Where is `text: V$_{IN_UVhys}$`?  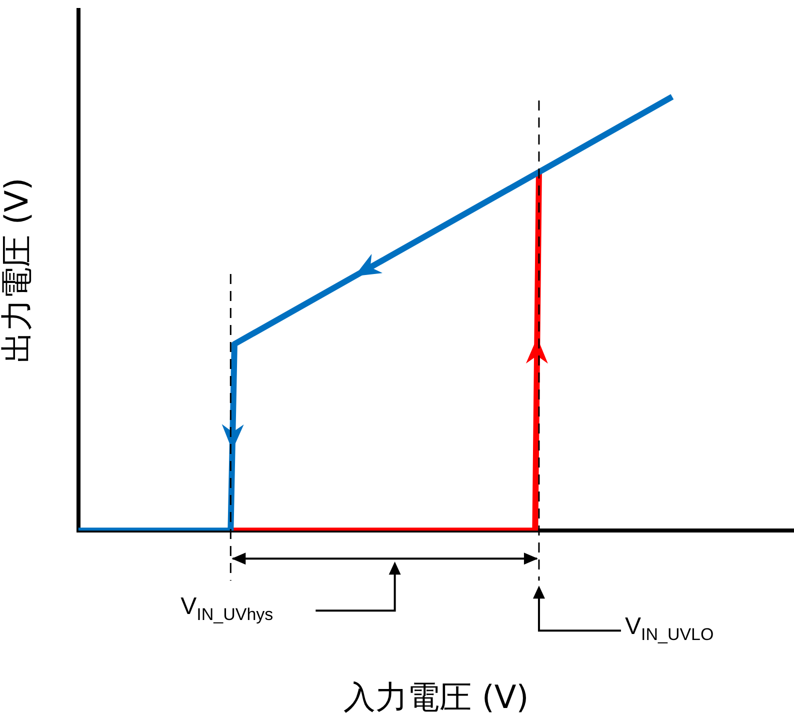
text: V$_{IN_UVhys}$ is located at coordinates (227, 608).